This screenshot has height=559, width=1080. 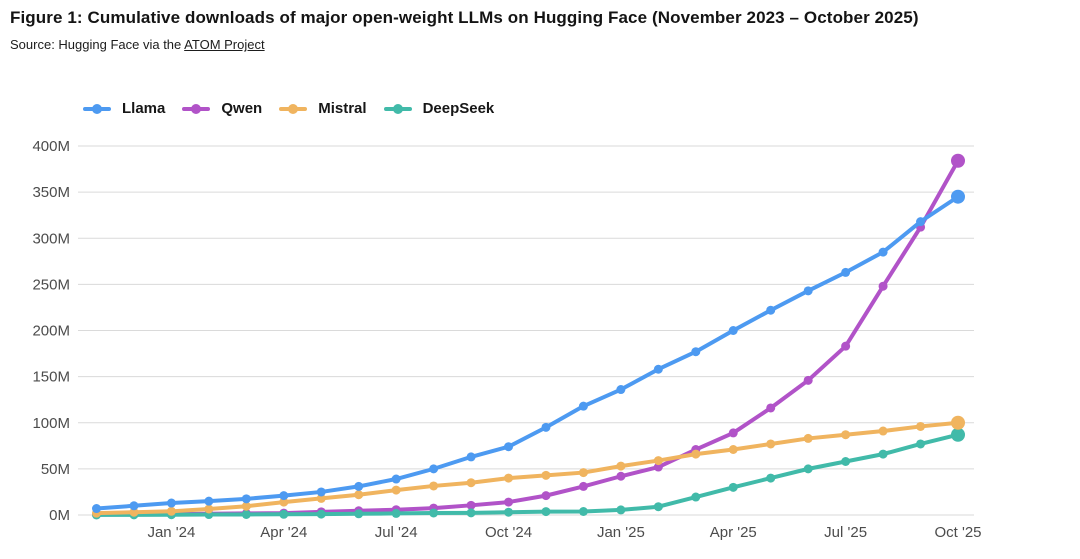 I want to click on mistral-series-marker-icon, so click(x=293, y=109).